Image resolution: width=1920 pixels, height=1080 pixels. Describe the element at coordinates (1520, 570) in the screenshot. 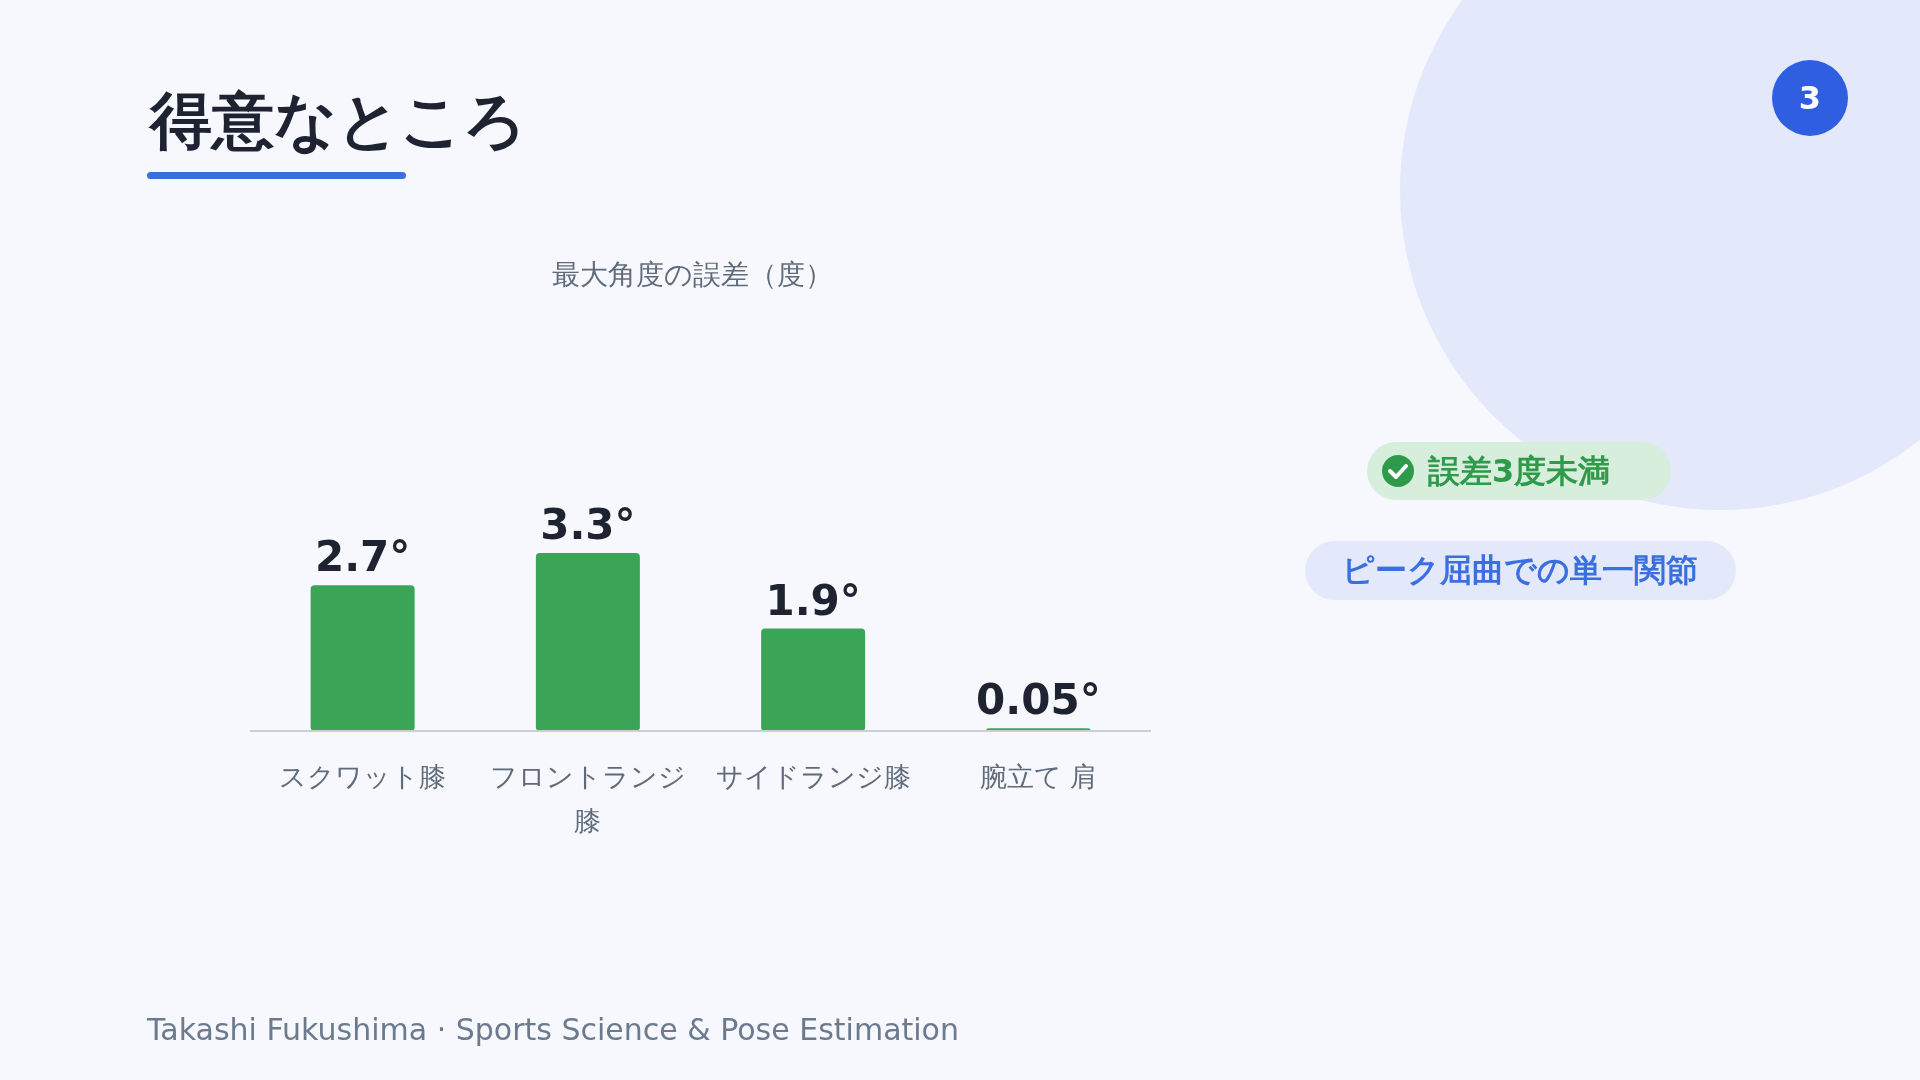

I see `text: ピーク屈曲での単一関節` at that location.